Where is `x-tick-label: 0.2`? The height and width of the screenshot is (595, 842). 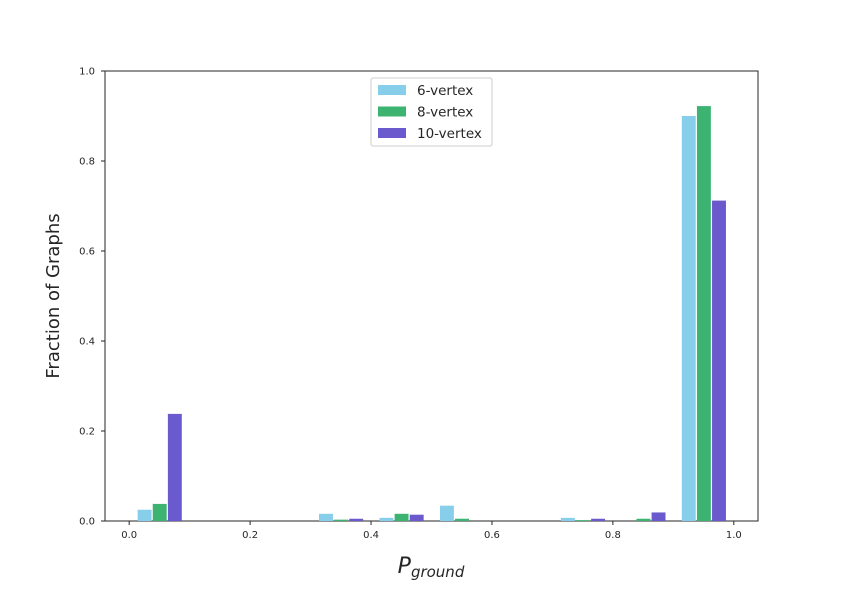
x-tick-label: 0.2 is located at coordinates (250, 535).